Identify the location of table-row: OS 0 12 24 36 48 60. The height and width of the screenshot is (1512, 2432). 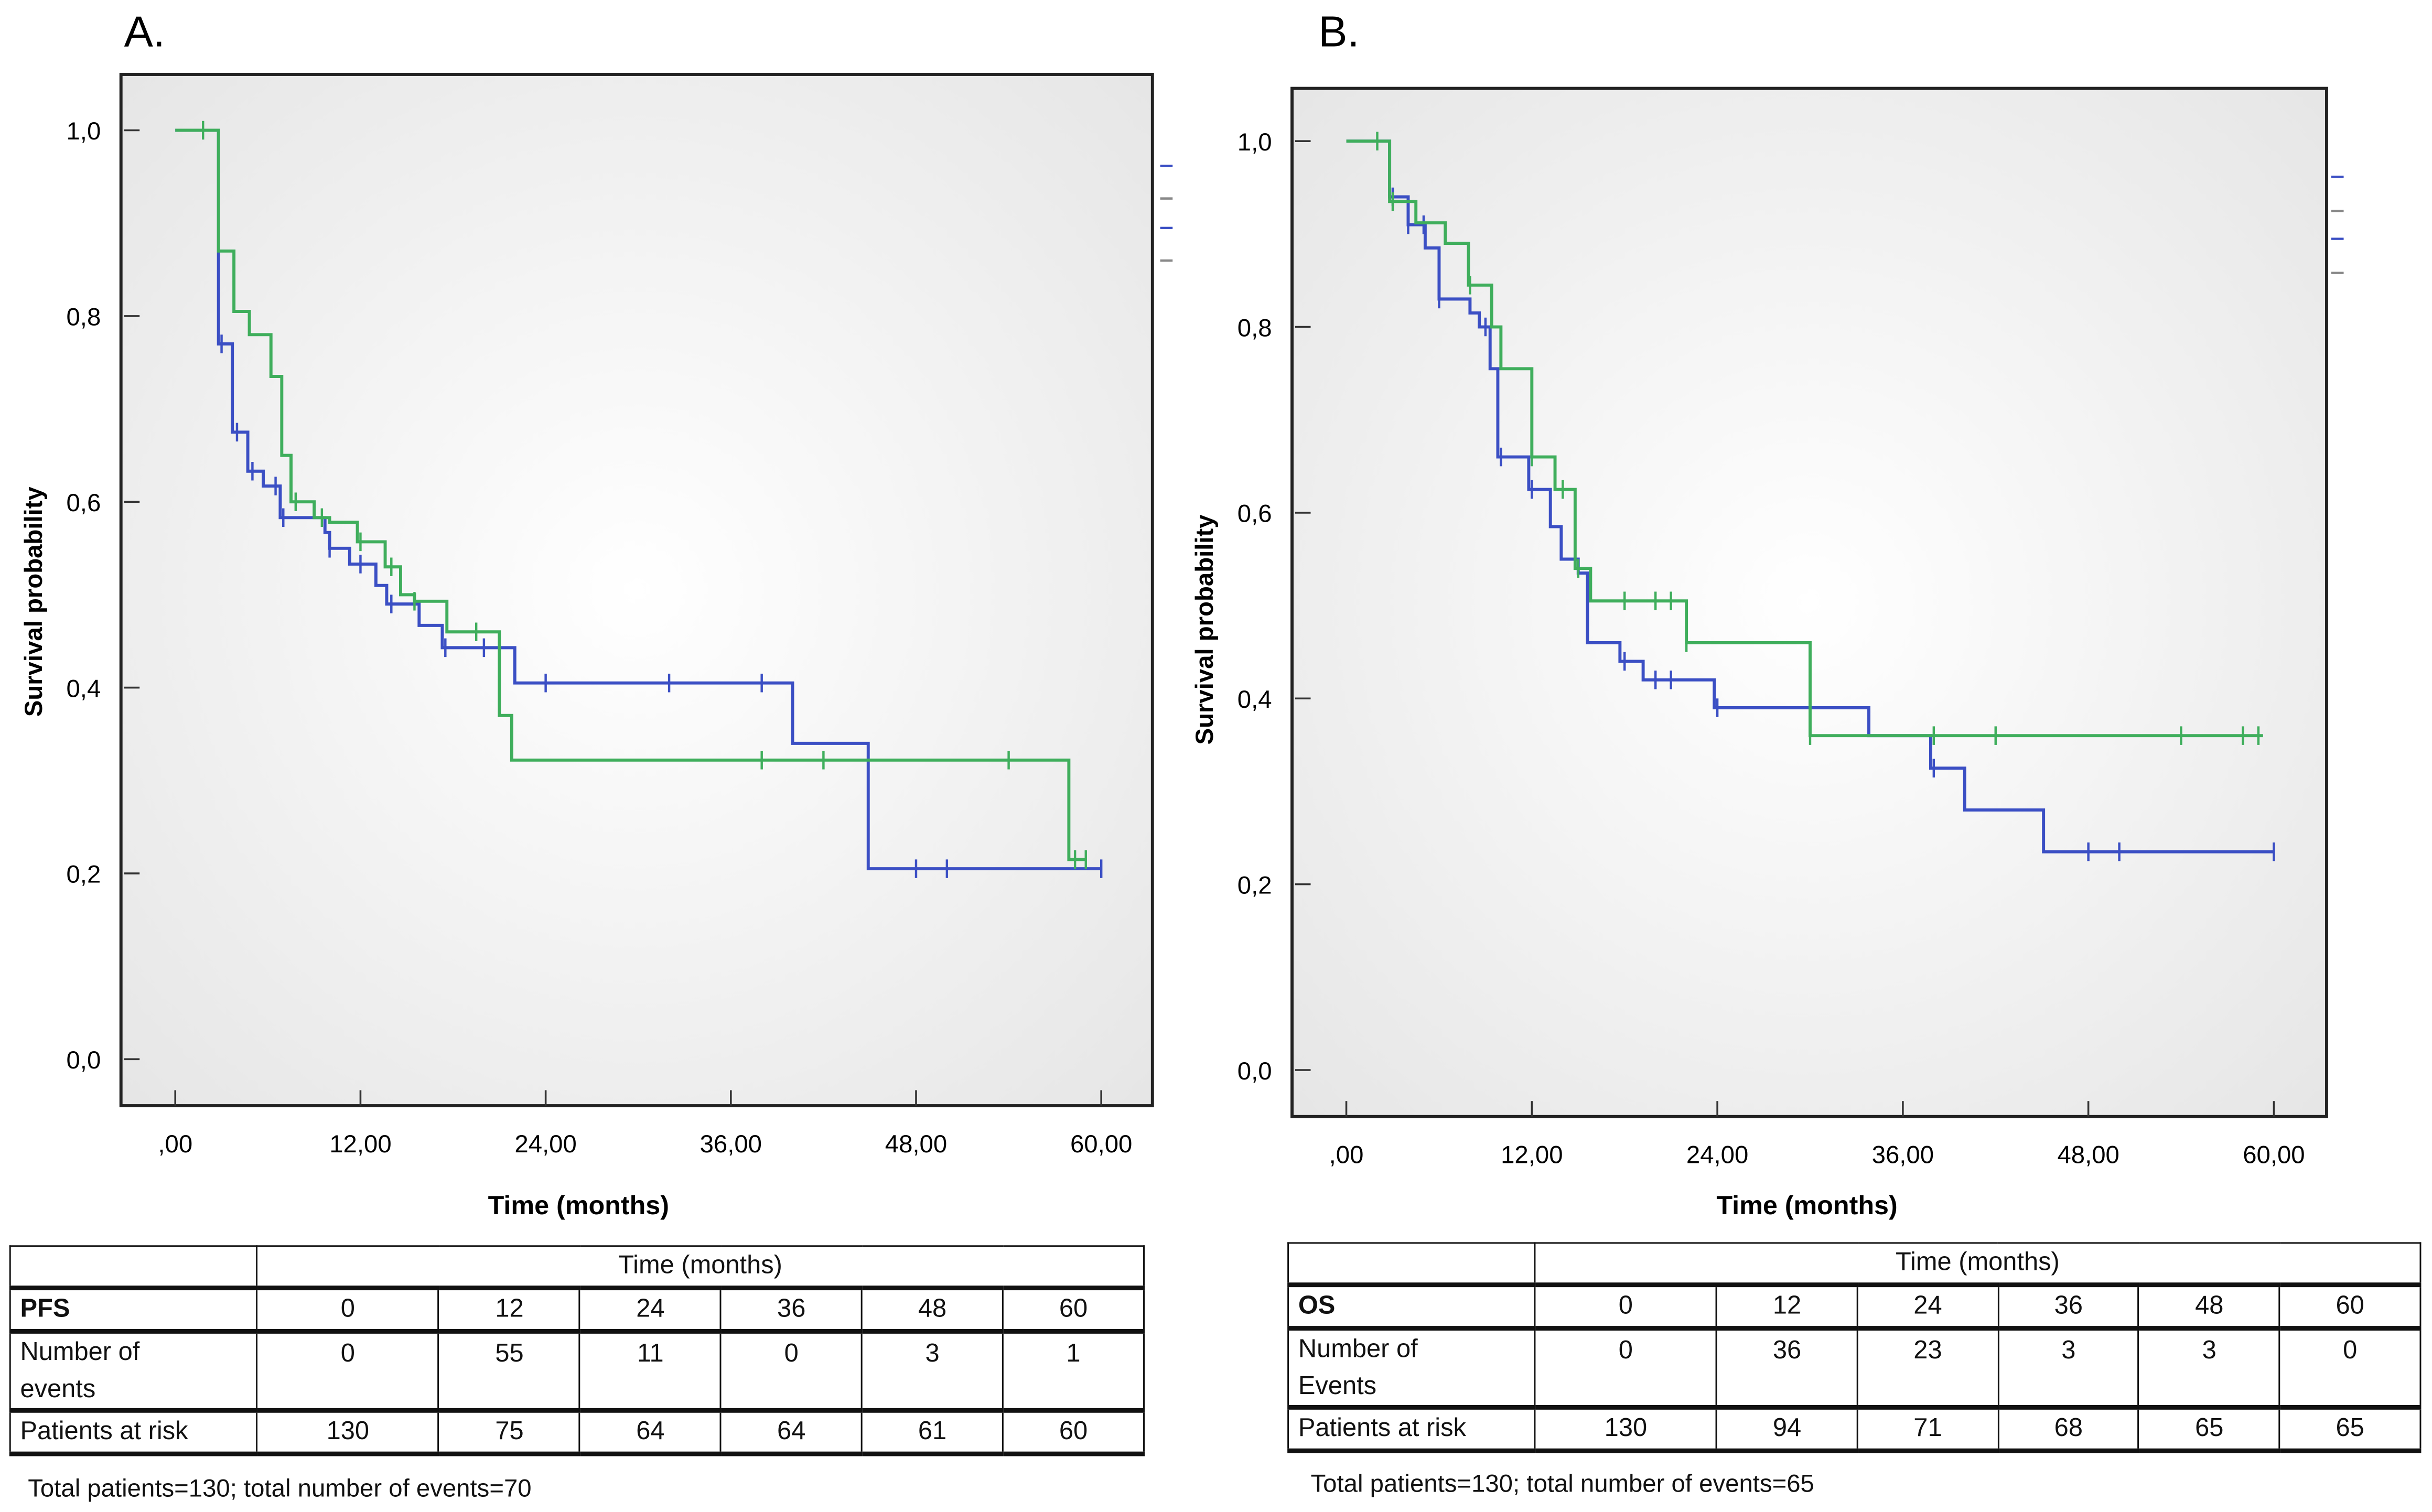
(1854, 1306).